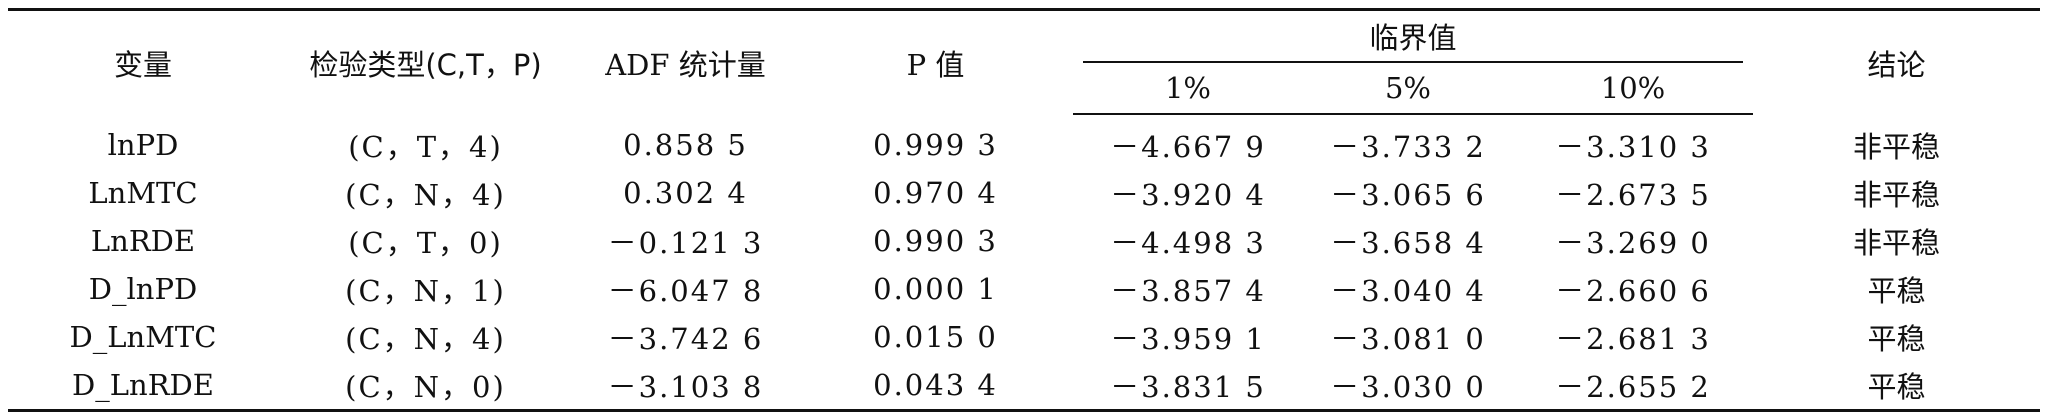 The image size is (2048, 416). What do you see at coordinates (685, 144) in the screenshot?
I see `cell-adf: 0.858 5` at bounding box center [685, 144].